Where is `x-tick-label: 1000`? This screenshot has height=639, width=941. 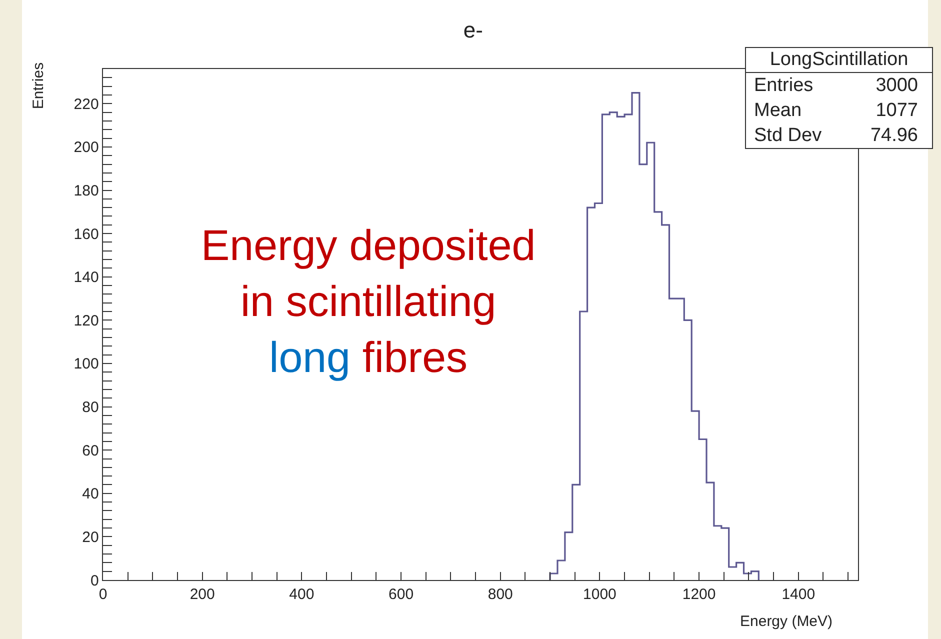 x-tick-label: 1000 is located at coordinates (599, 595).